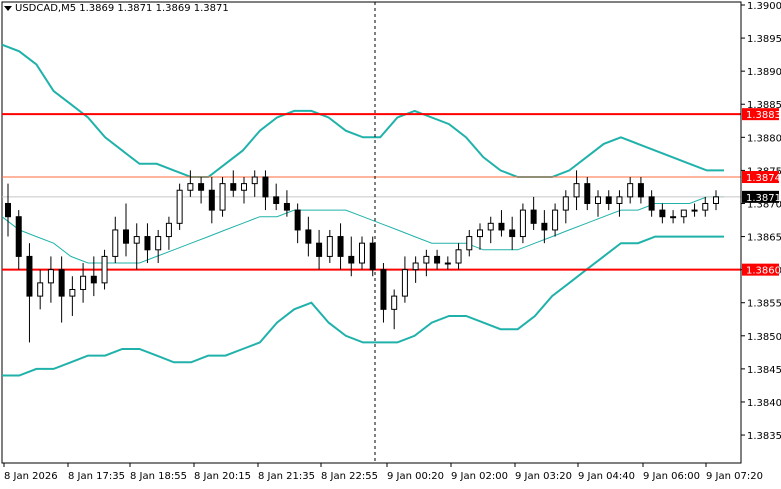  What do you see at coordinates (671, 476) in the screenshot?
I see `time-tick-label: 9 Jan 06:00` at bounding box center [671, 476].